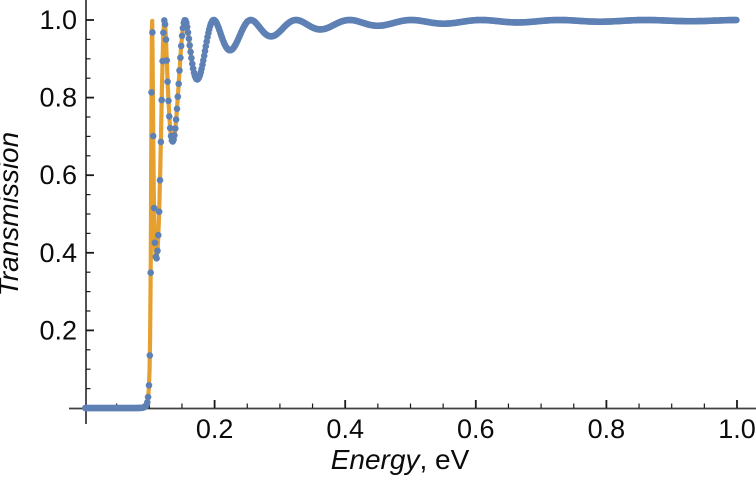  What do you see at coordinates (58, 98) in the screenshot?
I see `y-tick-label: 0.8` at bounding box center [58, 98].